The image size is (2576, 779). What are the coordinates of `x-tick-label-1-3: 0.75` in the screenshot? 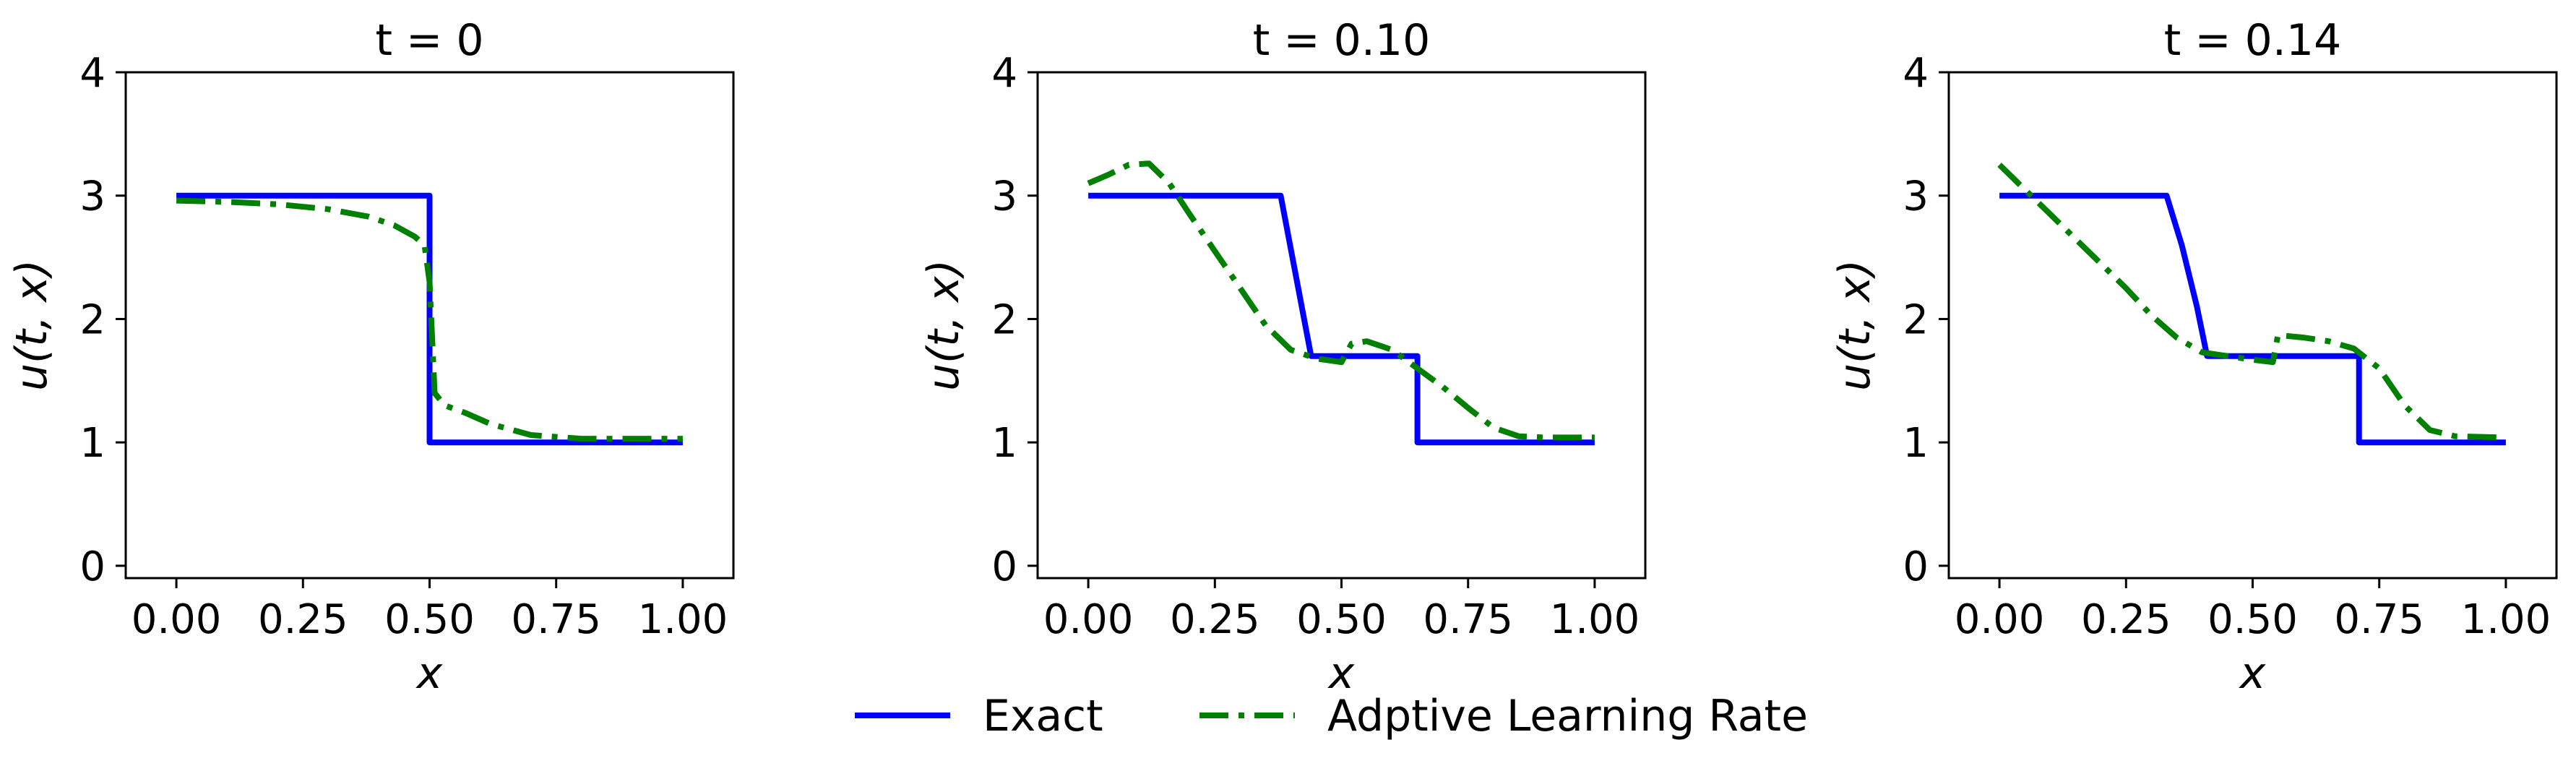 It's located at (556, 620).